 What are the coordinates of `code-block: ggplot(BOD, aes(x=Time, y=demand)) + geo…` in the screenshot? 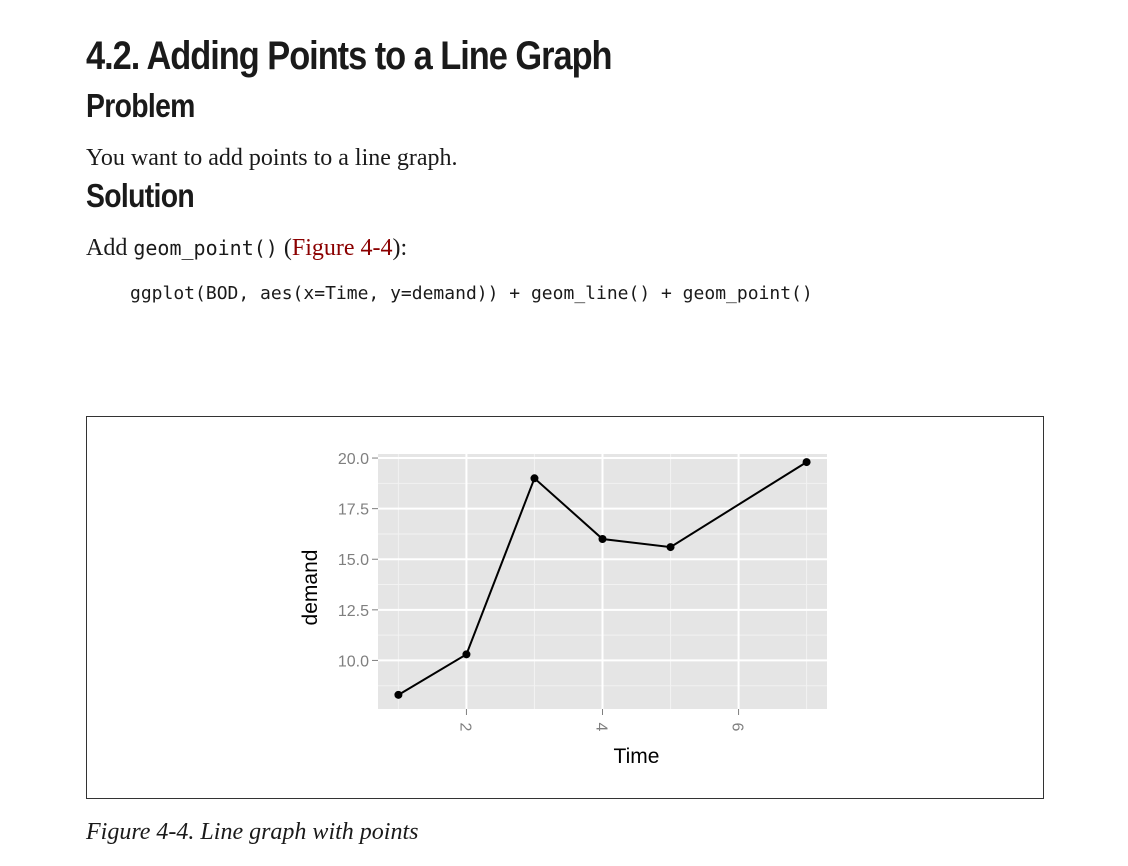 It's located at (471, 293).